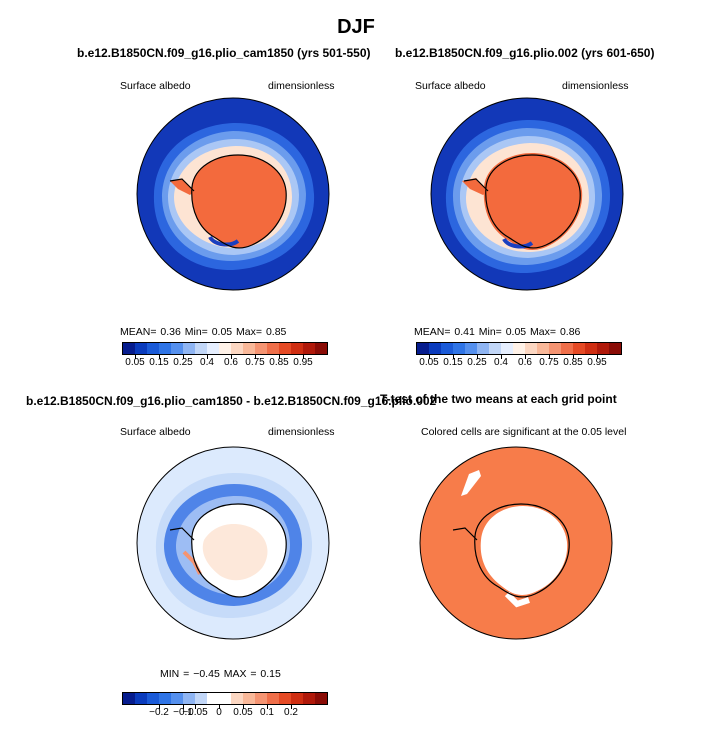 The width and height of the screenshot is (712, 748). What do you see at coordinates (497, 332) in the screenshot?
I see `panel2-stats: MEAN= 0.41 Min= 0.05 Max= 0.86` at bounding box center [497, 332].